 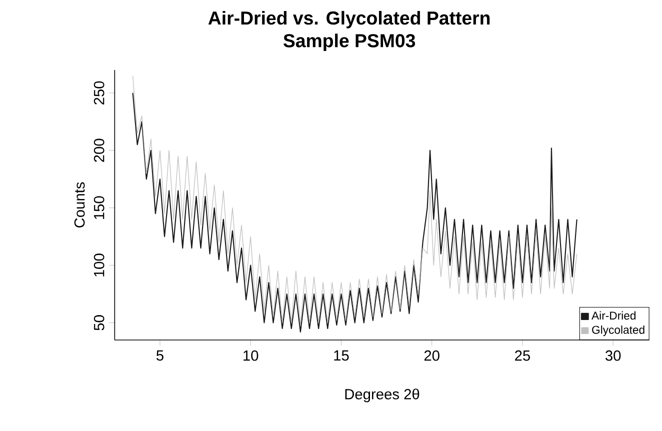 What do you see at coordinates (432, 355) in the screenshot?
I see `x-tick-label: 20` at bounding box center [432, 355].